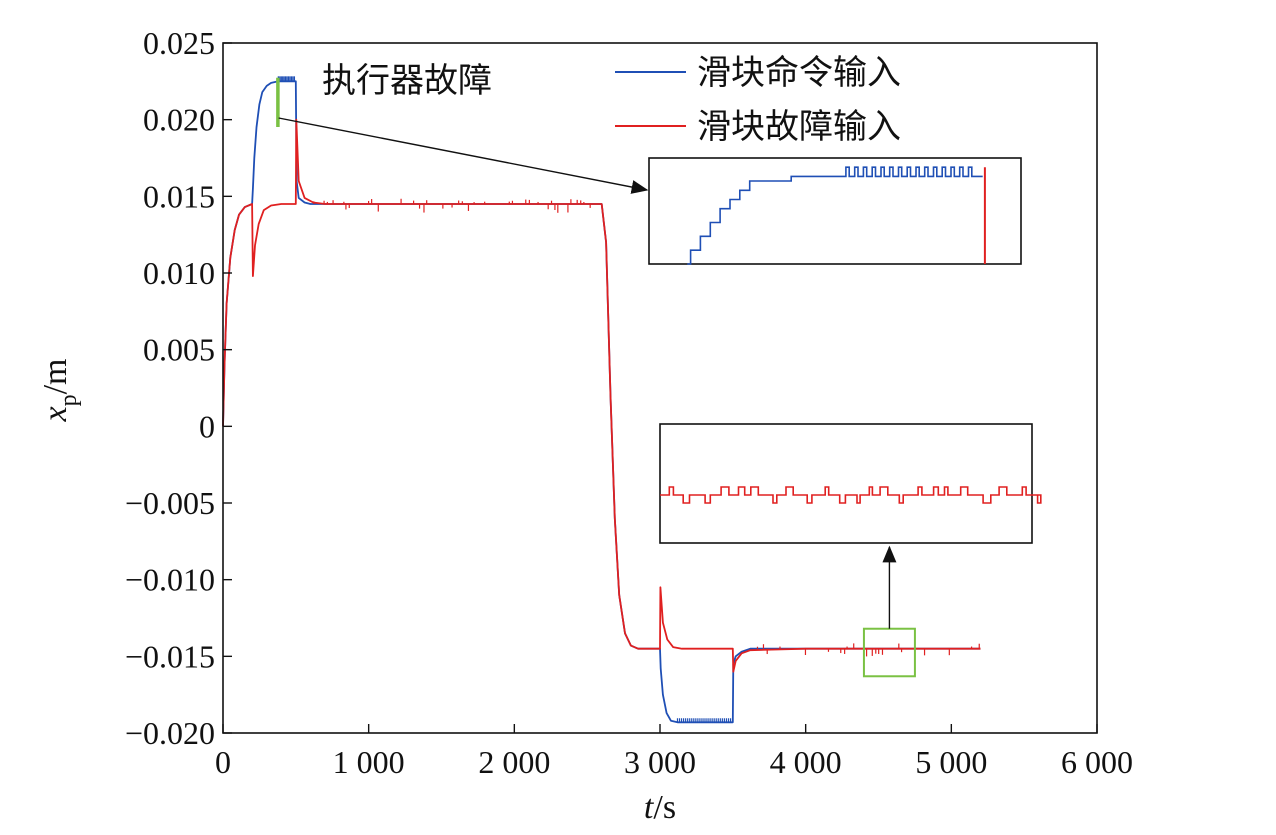 This screenshot has width=1276, height=835. Describe the element at coordinates (799, 73) in the screenshot. I see `legend-label-command: 滑块命令输入` at that location.